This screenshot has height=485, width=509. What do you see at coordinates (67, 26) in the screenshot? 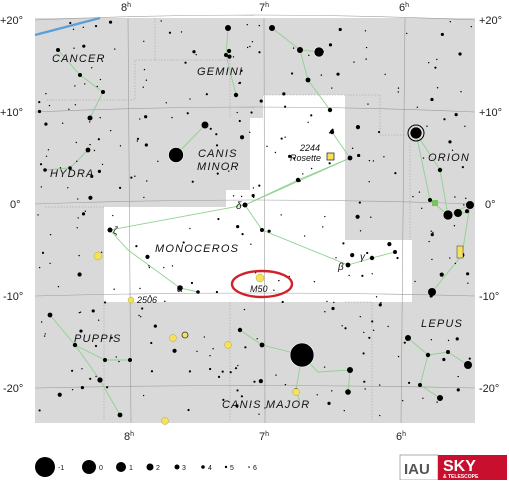
I see `ecliptic-line` at bounding box center [67, 26].